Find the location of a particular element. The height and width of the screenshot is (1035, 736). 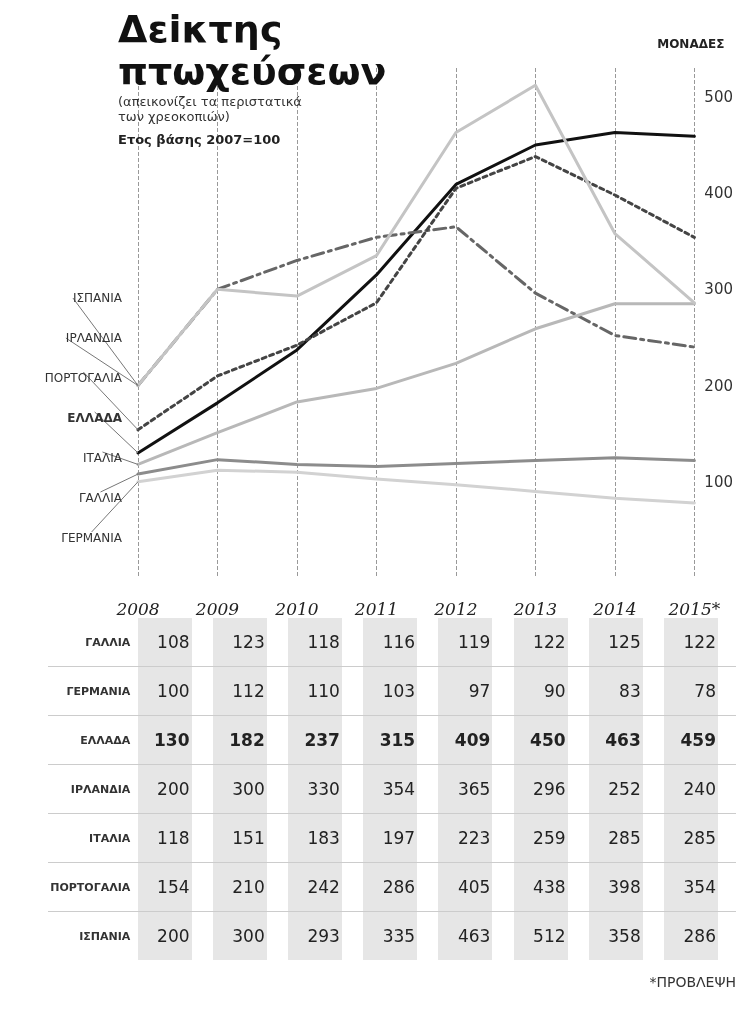

y-tick-label: 100 is located at coordinates (719, 481).